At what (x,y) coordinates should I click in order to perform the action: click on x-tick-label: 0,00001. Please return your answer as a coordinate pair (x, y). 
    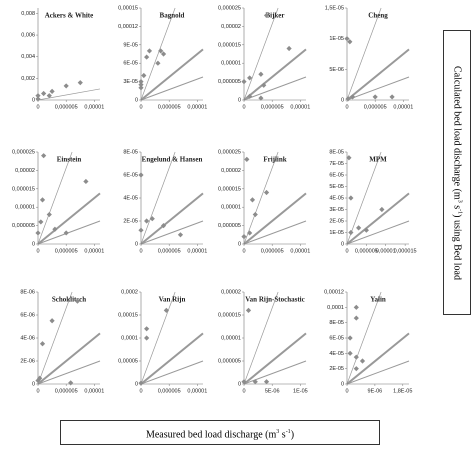
    Looking at the image, I should click on (197, 251).